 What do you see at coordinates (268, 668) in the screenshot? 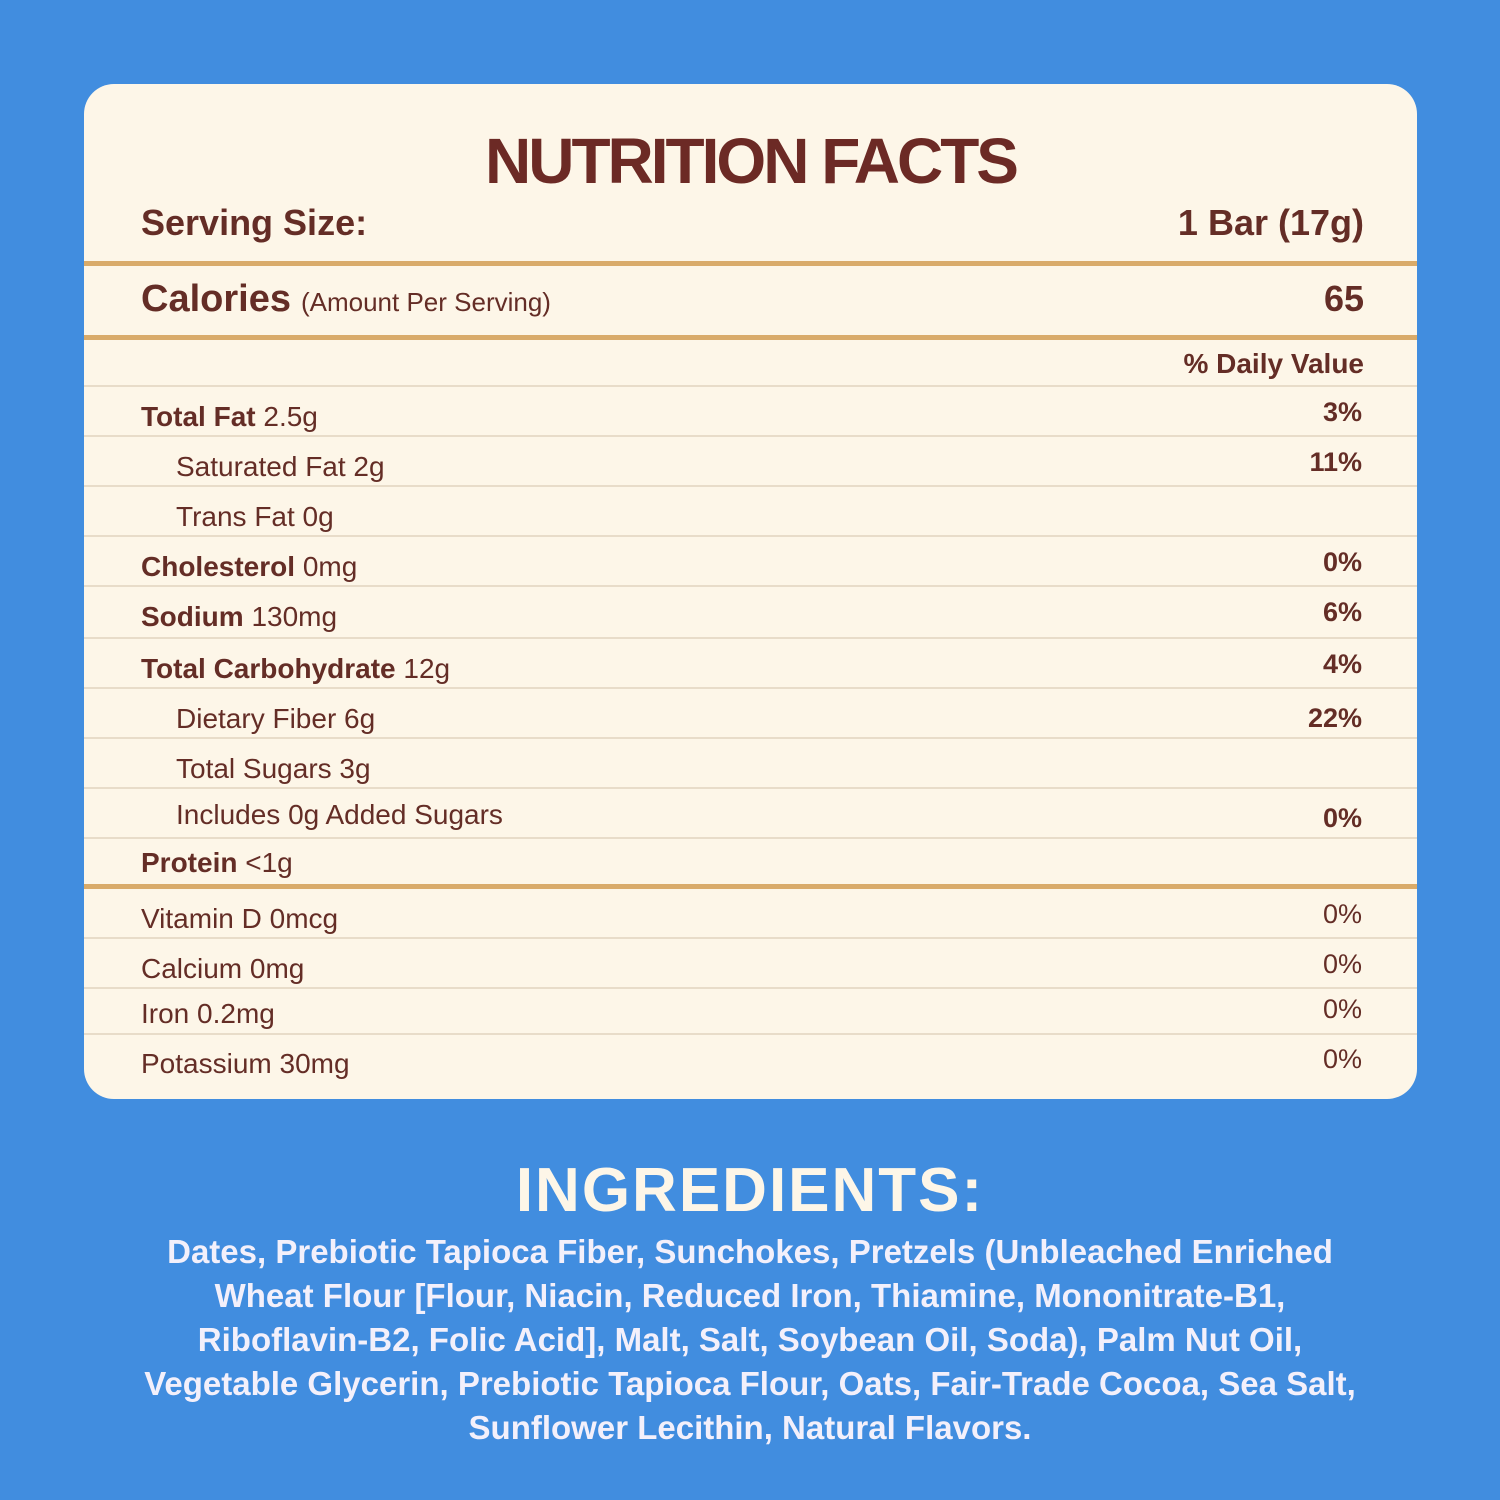
I see `nutrient-name: Total Carbohydrate` at bounding box center [268, 668].